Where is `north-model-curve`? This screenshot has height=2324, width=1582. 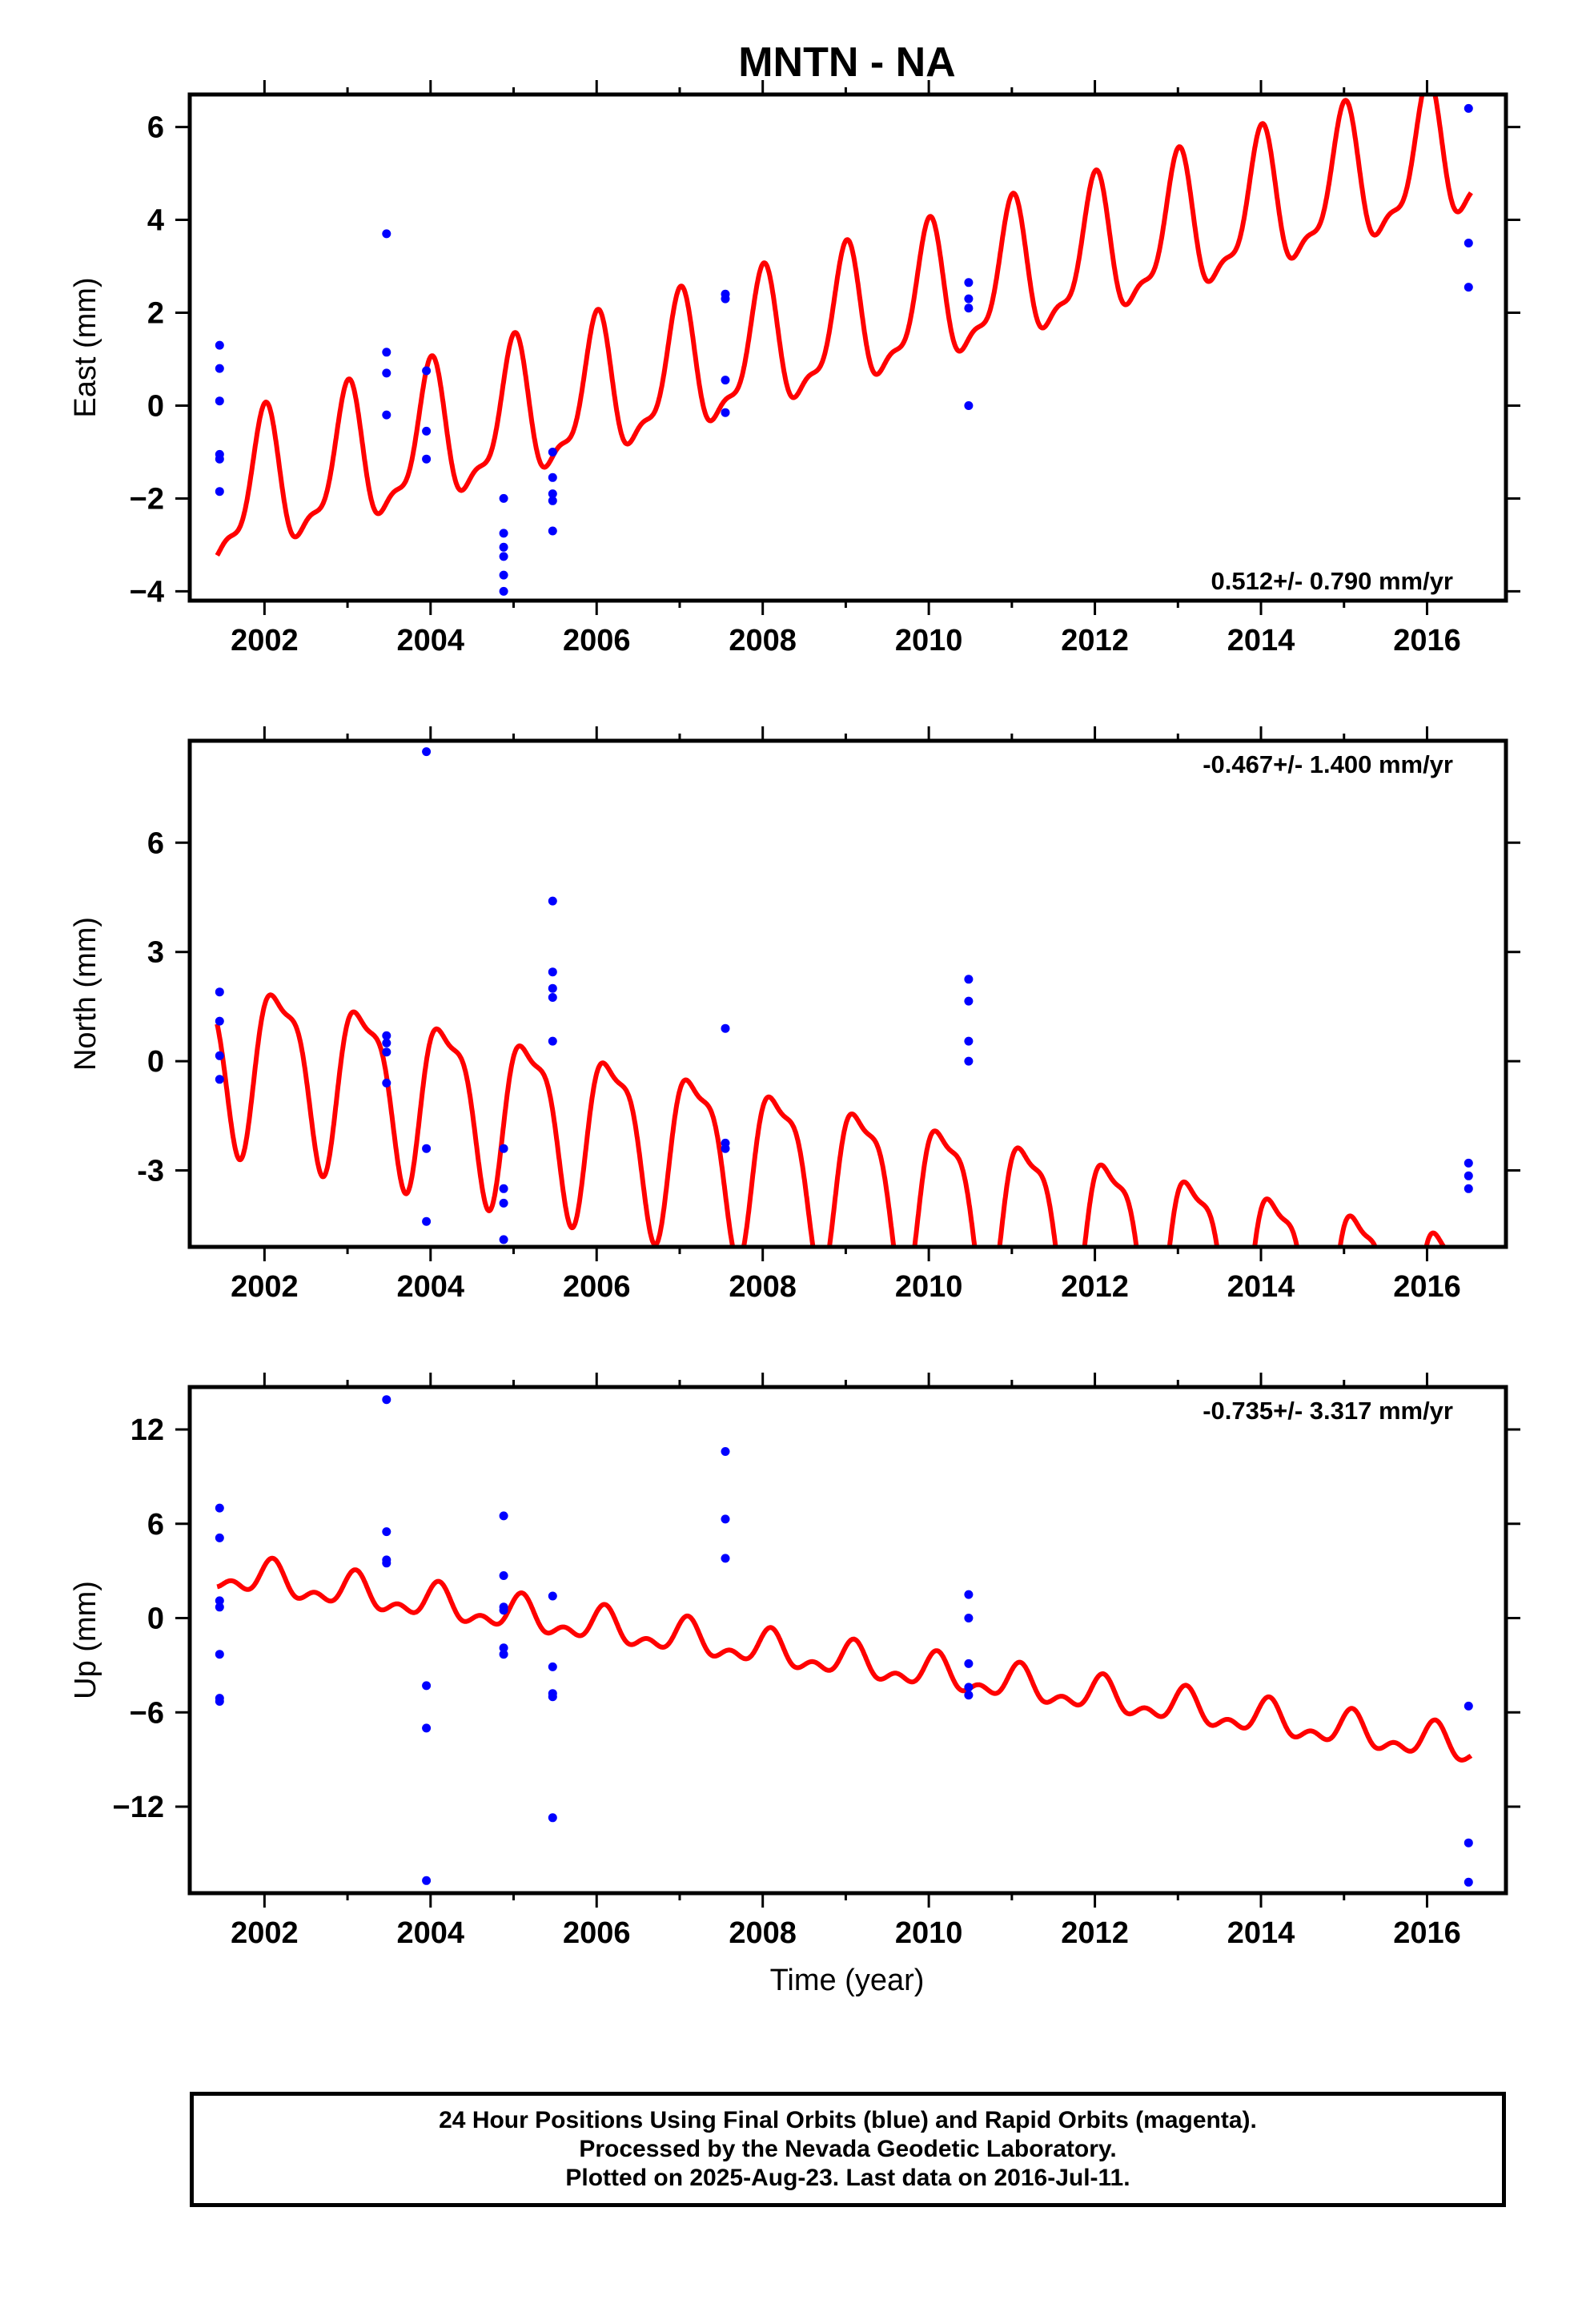
north-model-curve is located at coordinates (831, 1119).